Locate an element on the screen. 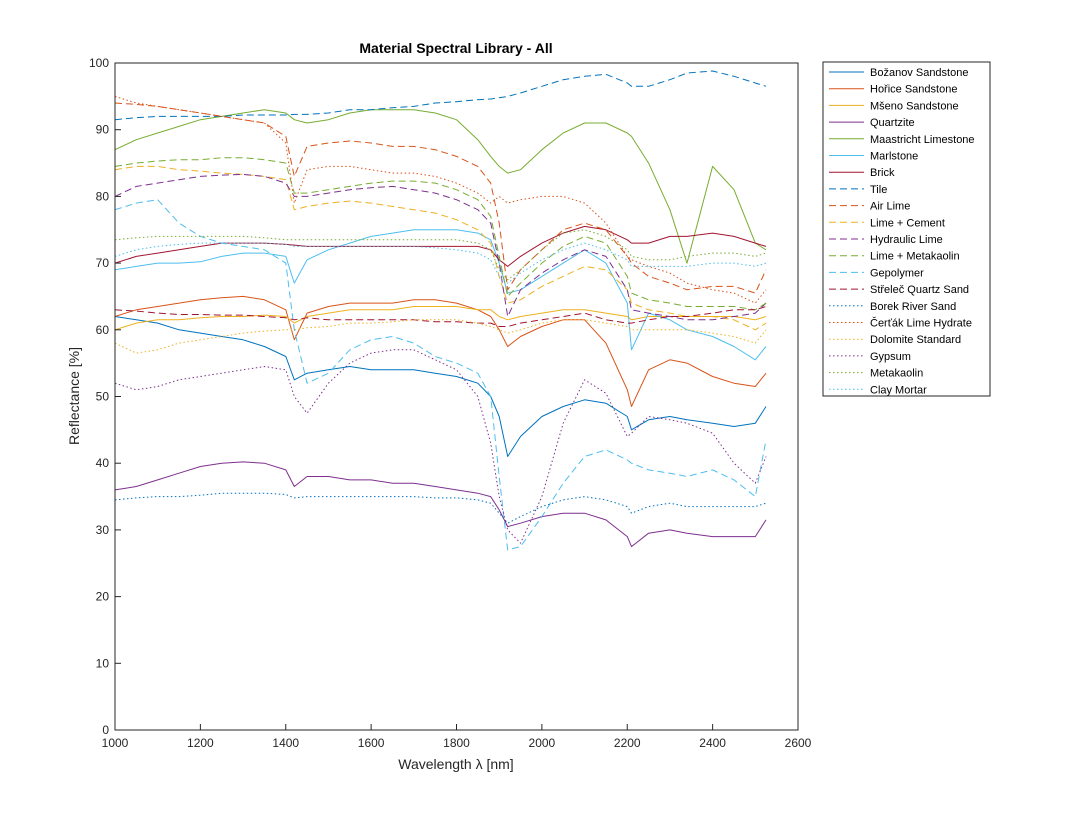  legend-entry: Clay Mortar is located at coordinates (898, 390).